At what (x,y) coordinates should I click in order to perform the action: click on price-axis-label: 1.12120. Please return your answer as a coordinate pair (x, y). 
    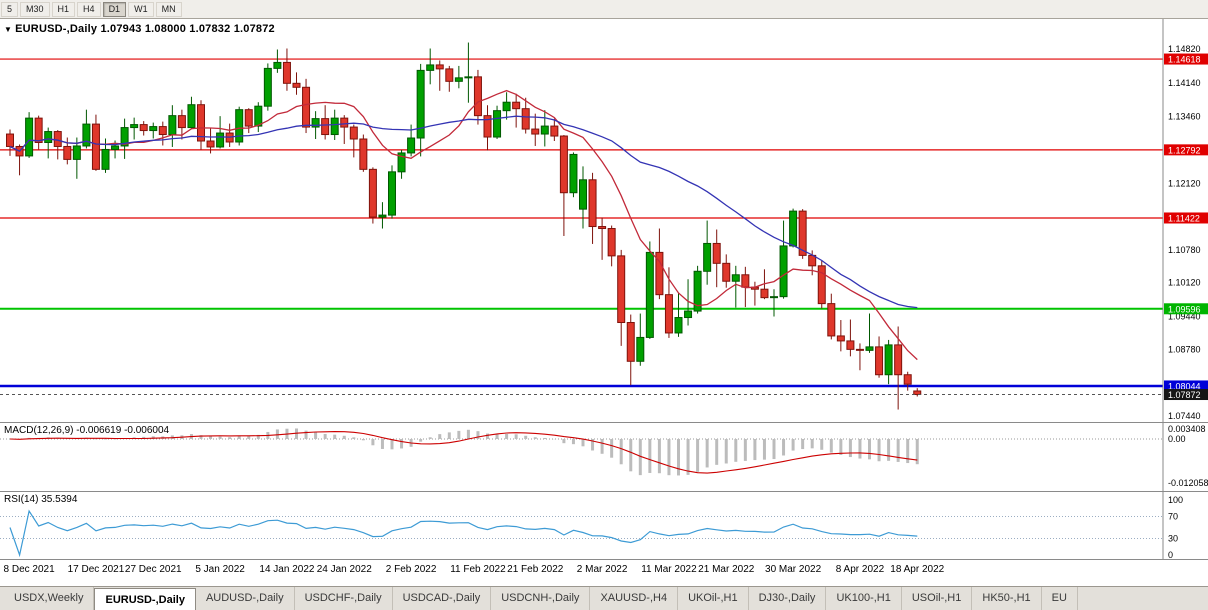
    Looking at the image, I should click on (1184, 183).